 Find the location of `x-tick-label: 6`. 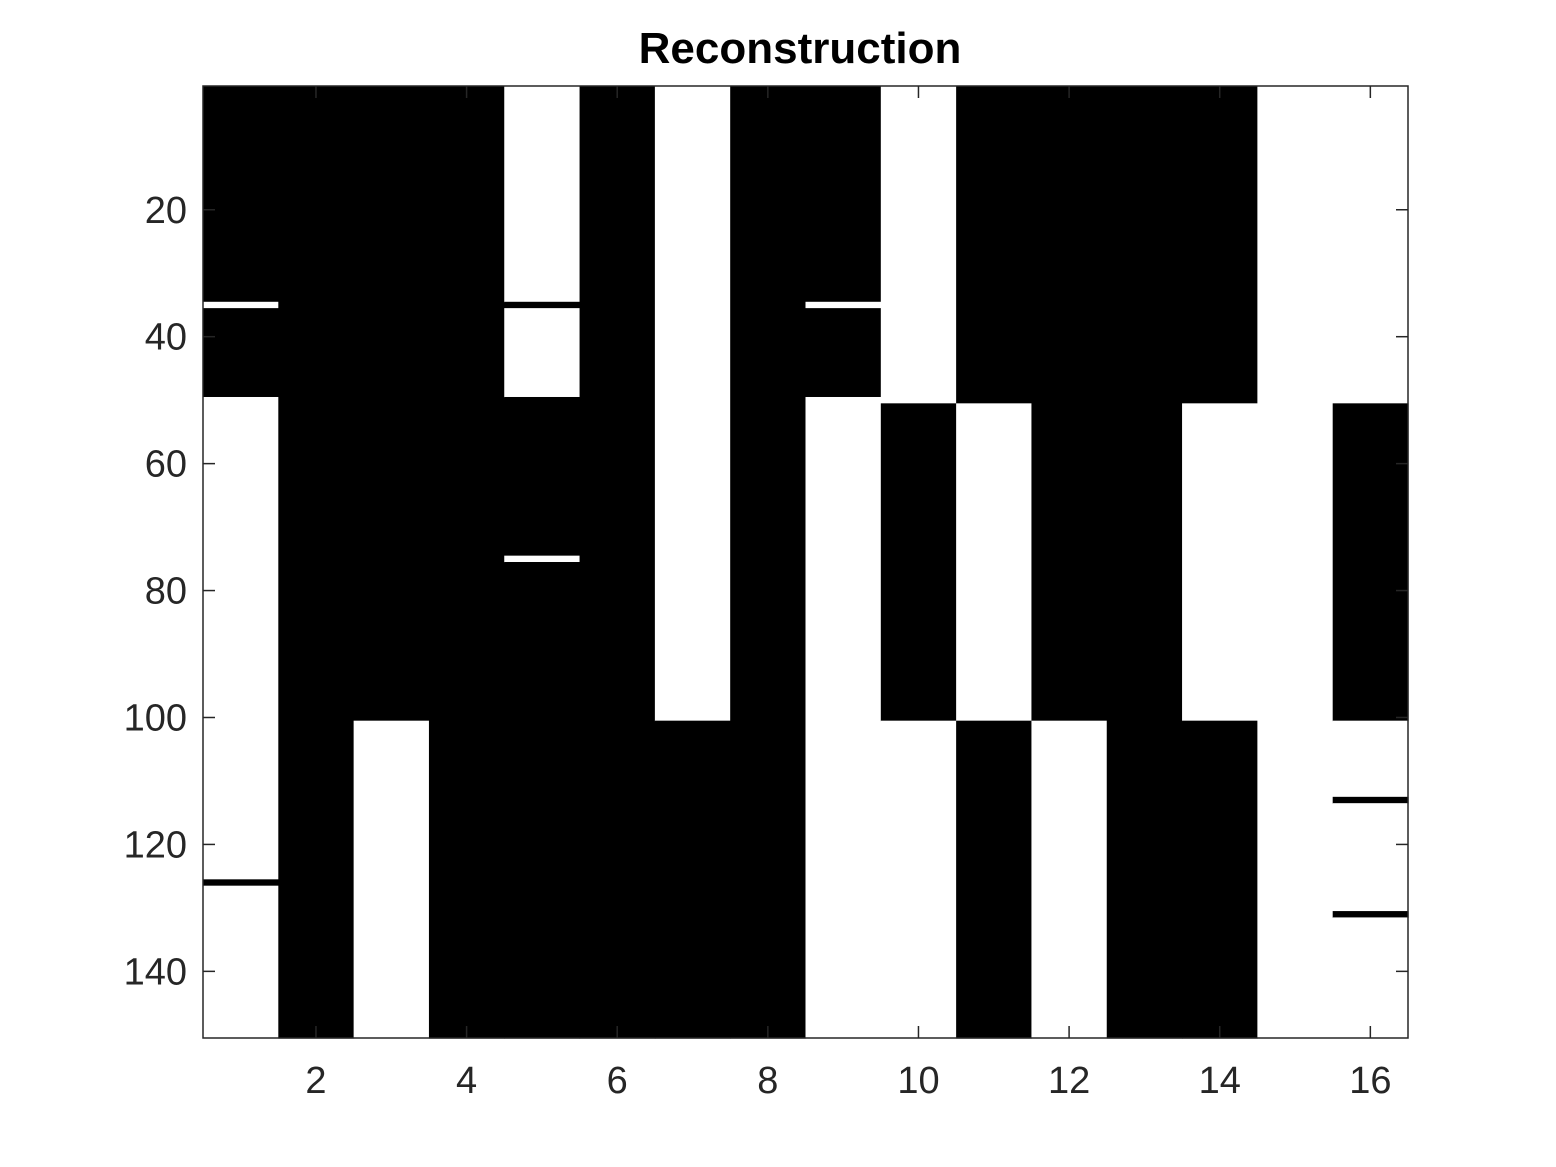

x-tick-label: 6 is located at coordinates (617, 1081).